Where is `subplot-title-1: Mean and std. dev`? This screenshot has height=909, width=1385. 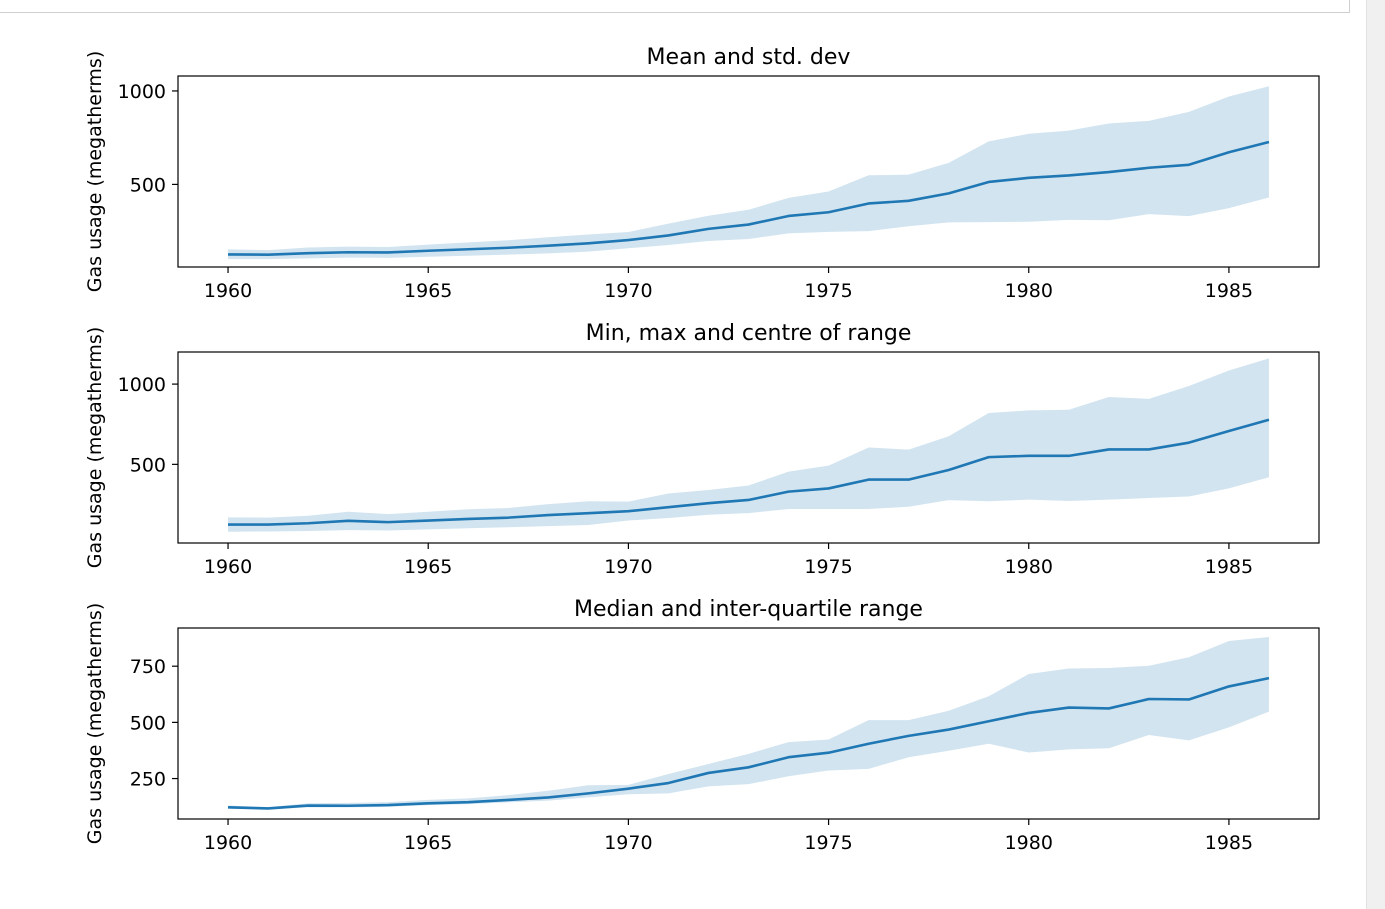 subplot-title-1: Mean and std. dev is located at coordinates (749, 57).